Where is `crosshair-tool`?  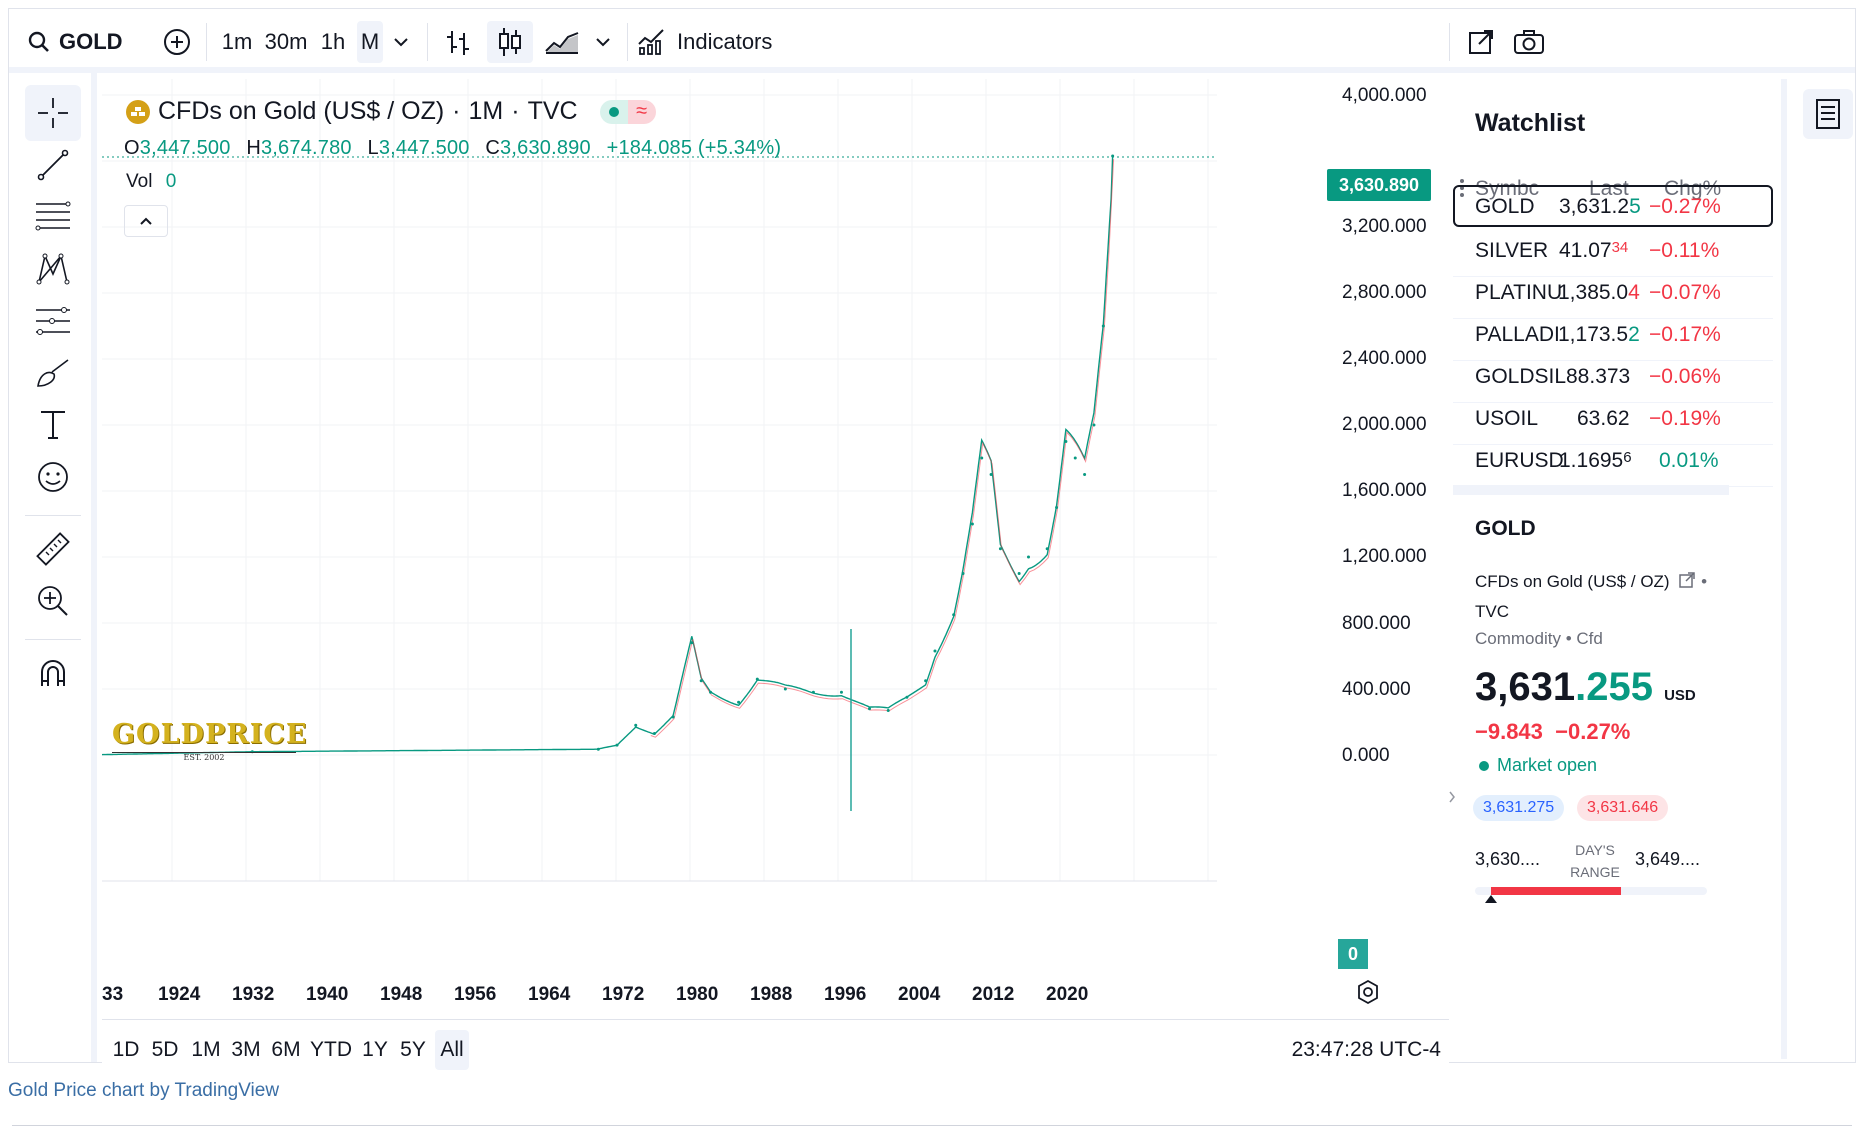 crosshair-tool is located at coordinates (53, 113).